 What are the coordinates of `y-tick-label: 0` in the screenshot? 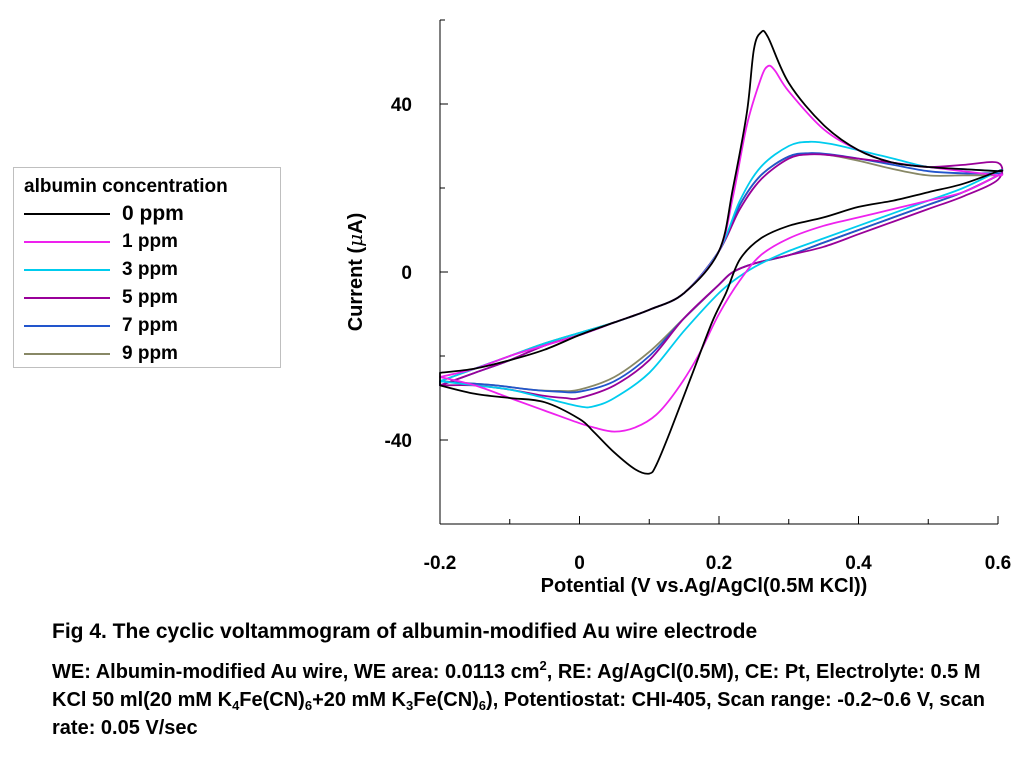 It's located at (406, 273).